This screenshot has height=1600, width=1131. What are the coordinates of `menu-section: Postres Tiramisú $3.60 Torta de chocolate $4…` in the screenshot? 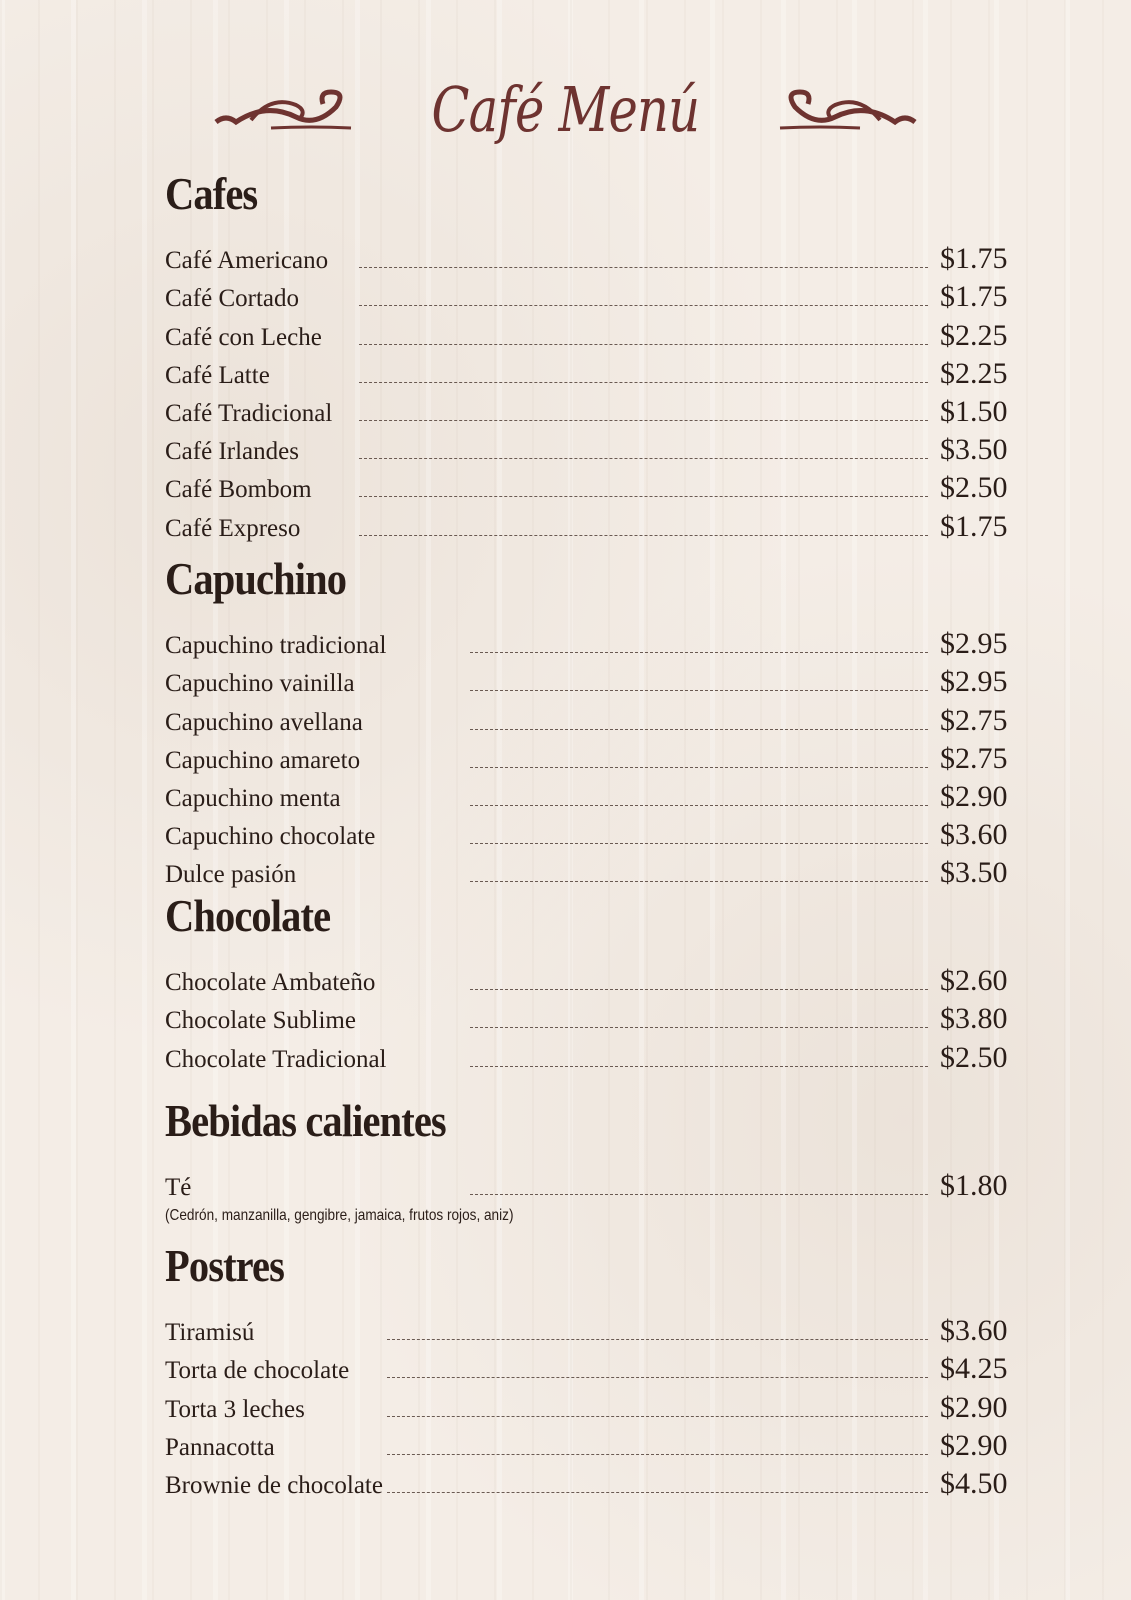 It's located at (590, 1370).